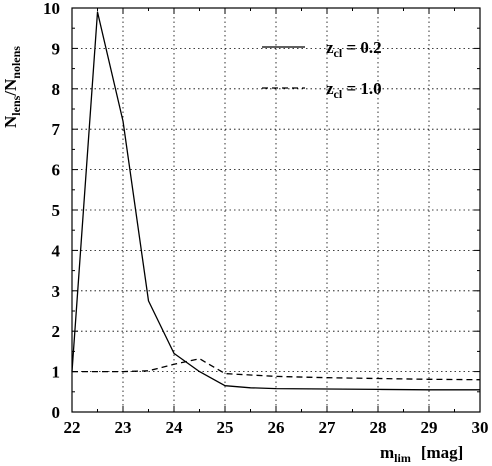  Describe the element at coordinates (361, 88) in the screenshot. I see `legend-label-1-value: = 1.0` at that location.